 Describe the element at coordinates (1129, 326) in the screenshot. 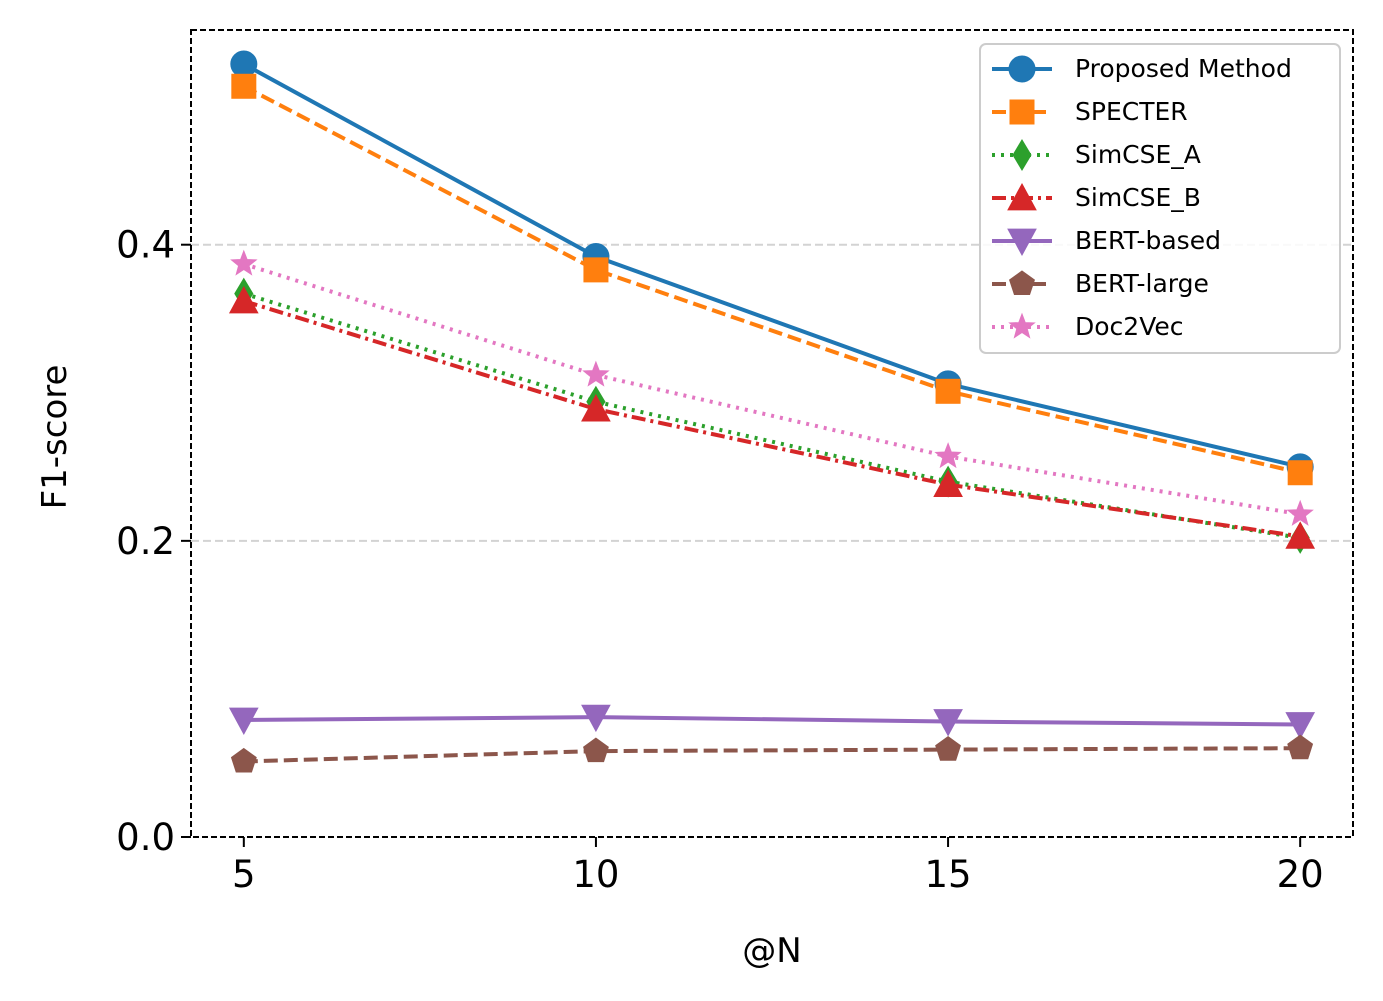

I see `legend-label: Doc2Vec` at that location.